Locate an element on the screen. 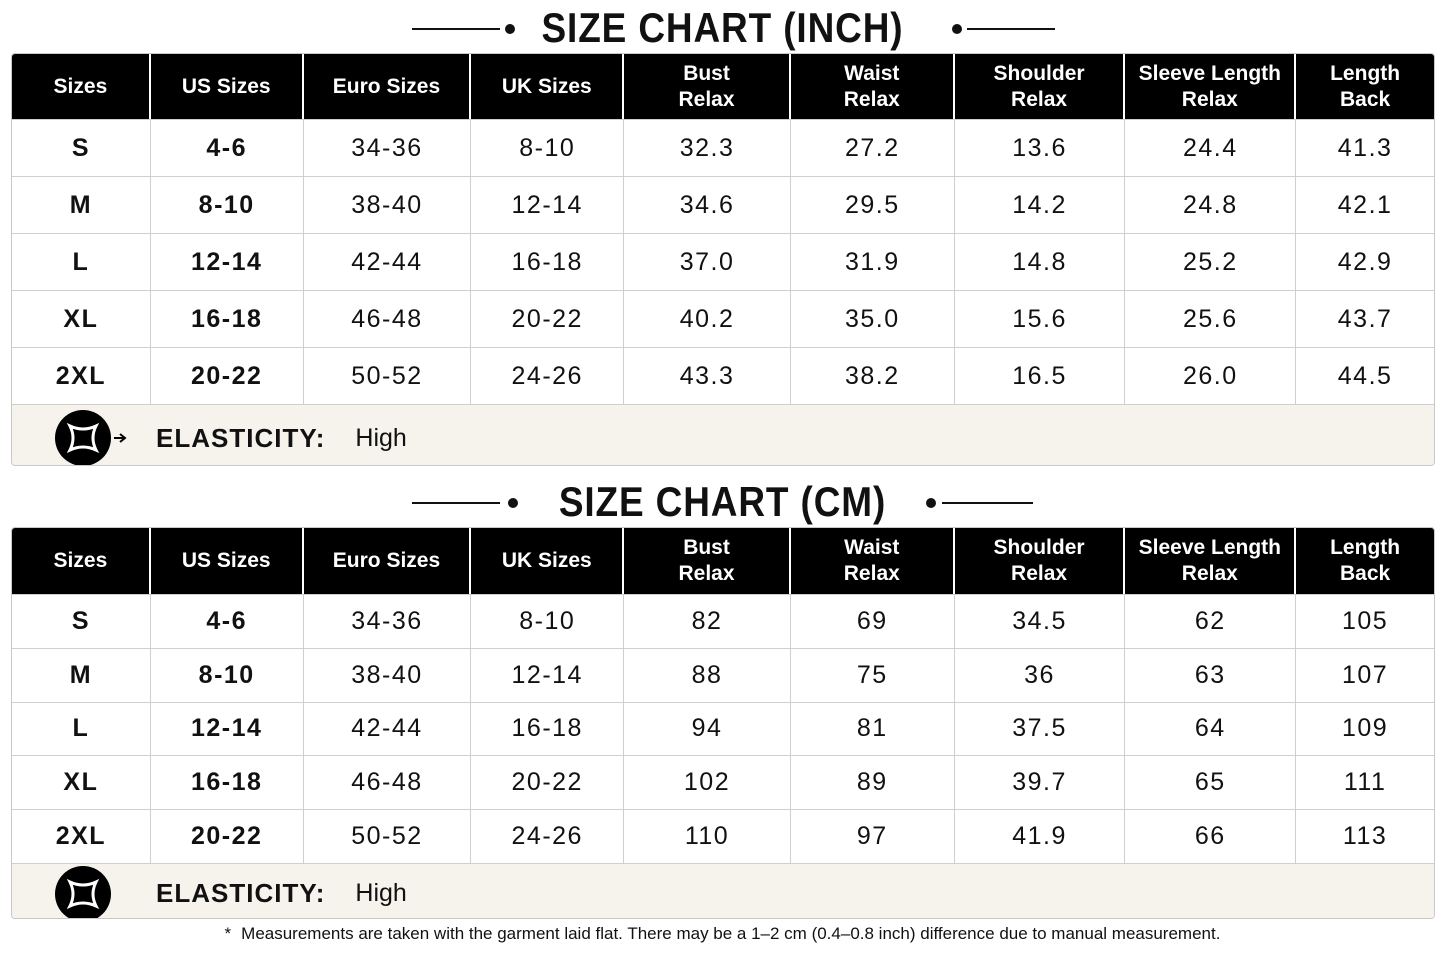 The image size is (1445, 963). table-row: S 4-6 34-36 8-10 32.3 27.2 13.6 24.4 41.3 is located at coordinates (723, 147).